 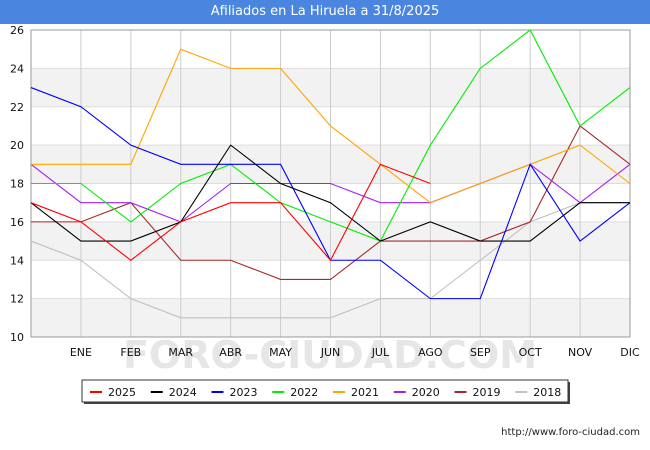 What do you see at coordinates (547, 392) in the screenshot?
I see `legend-label-2018: 2018` at bounding box center [547, 392].